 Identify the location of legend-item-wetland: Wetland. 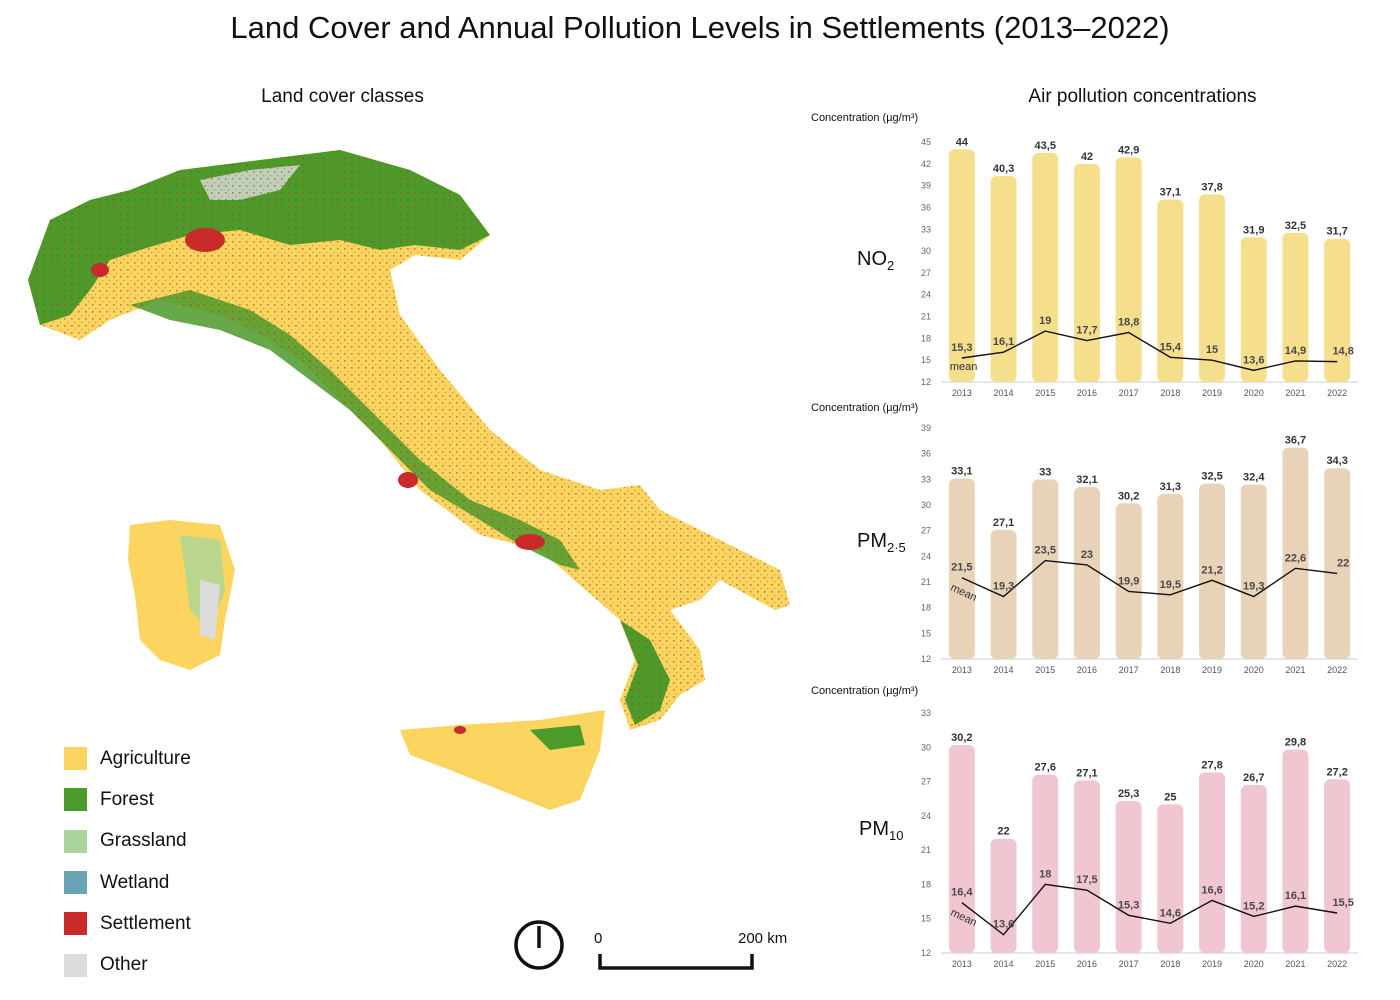
(127, 882).